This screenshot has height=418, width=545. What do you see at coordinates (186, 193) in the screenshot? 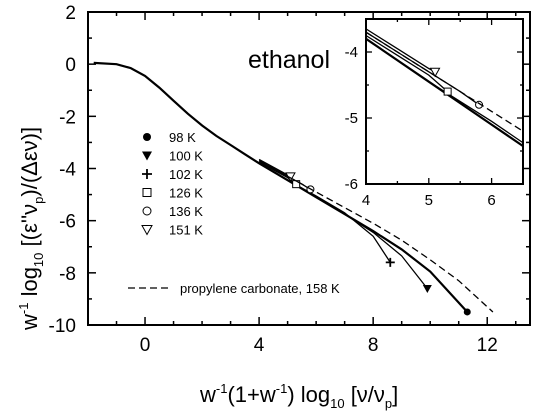
I see `legend-label-3: 126 K` at bounding box center [186, 193].